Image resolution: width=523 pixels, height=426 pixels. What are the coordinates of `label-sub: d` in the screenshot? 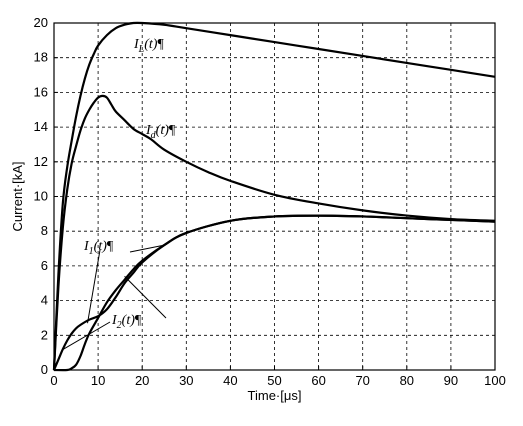 It's located at (154, 135).